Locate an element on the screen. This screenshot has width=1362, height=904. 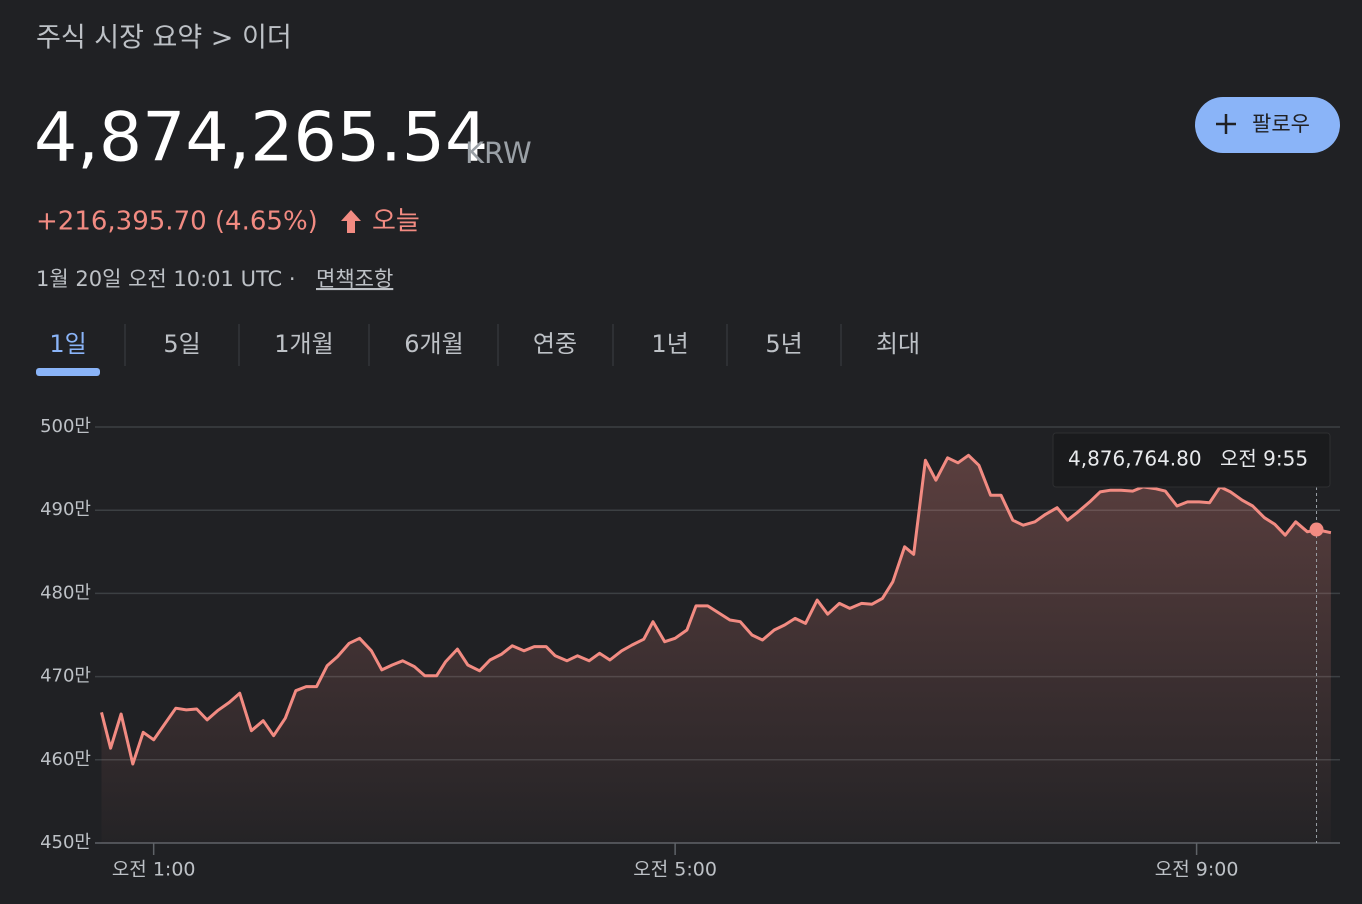
range-tab: 최대 is located at coordinates (898, 344).